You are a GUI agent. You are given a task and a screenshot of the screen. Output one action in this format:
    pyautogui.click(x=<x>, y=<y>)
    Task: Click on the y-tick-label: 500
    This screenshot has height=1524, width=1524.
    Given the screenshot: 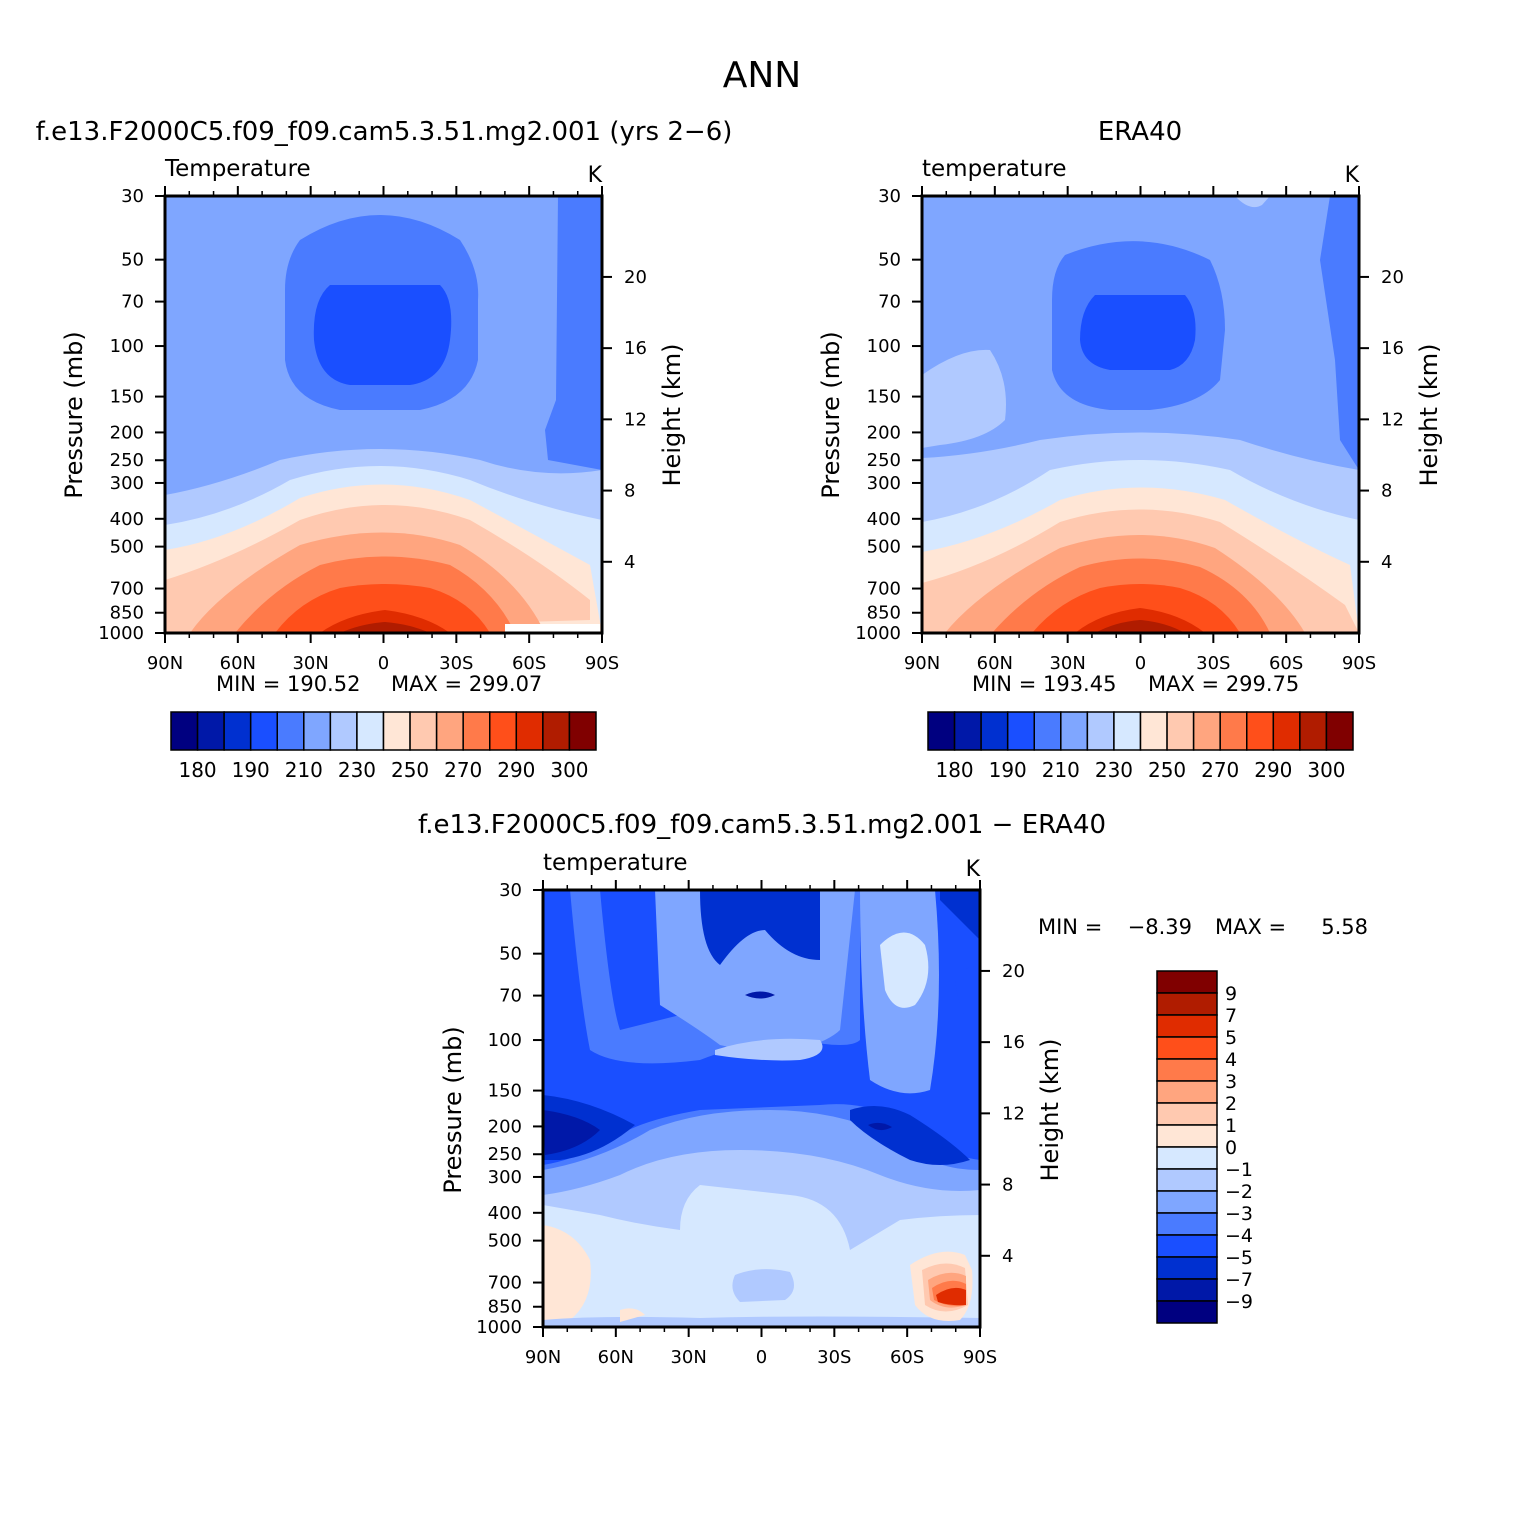 What is the action you would take?
    pyautogui.click(x=127, y=547)
    